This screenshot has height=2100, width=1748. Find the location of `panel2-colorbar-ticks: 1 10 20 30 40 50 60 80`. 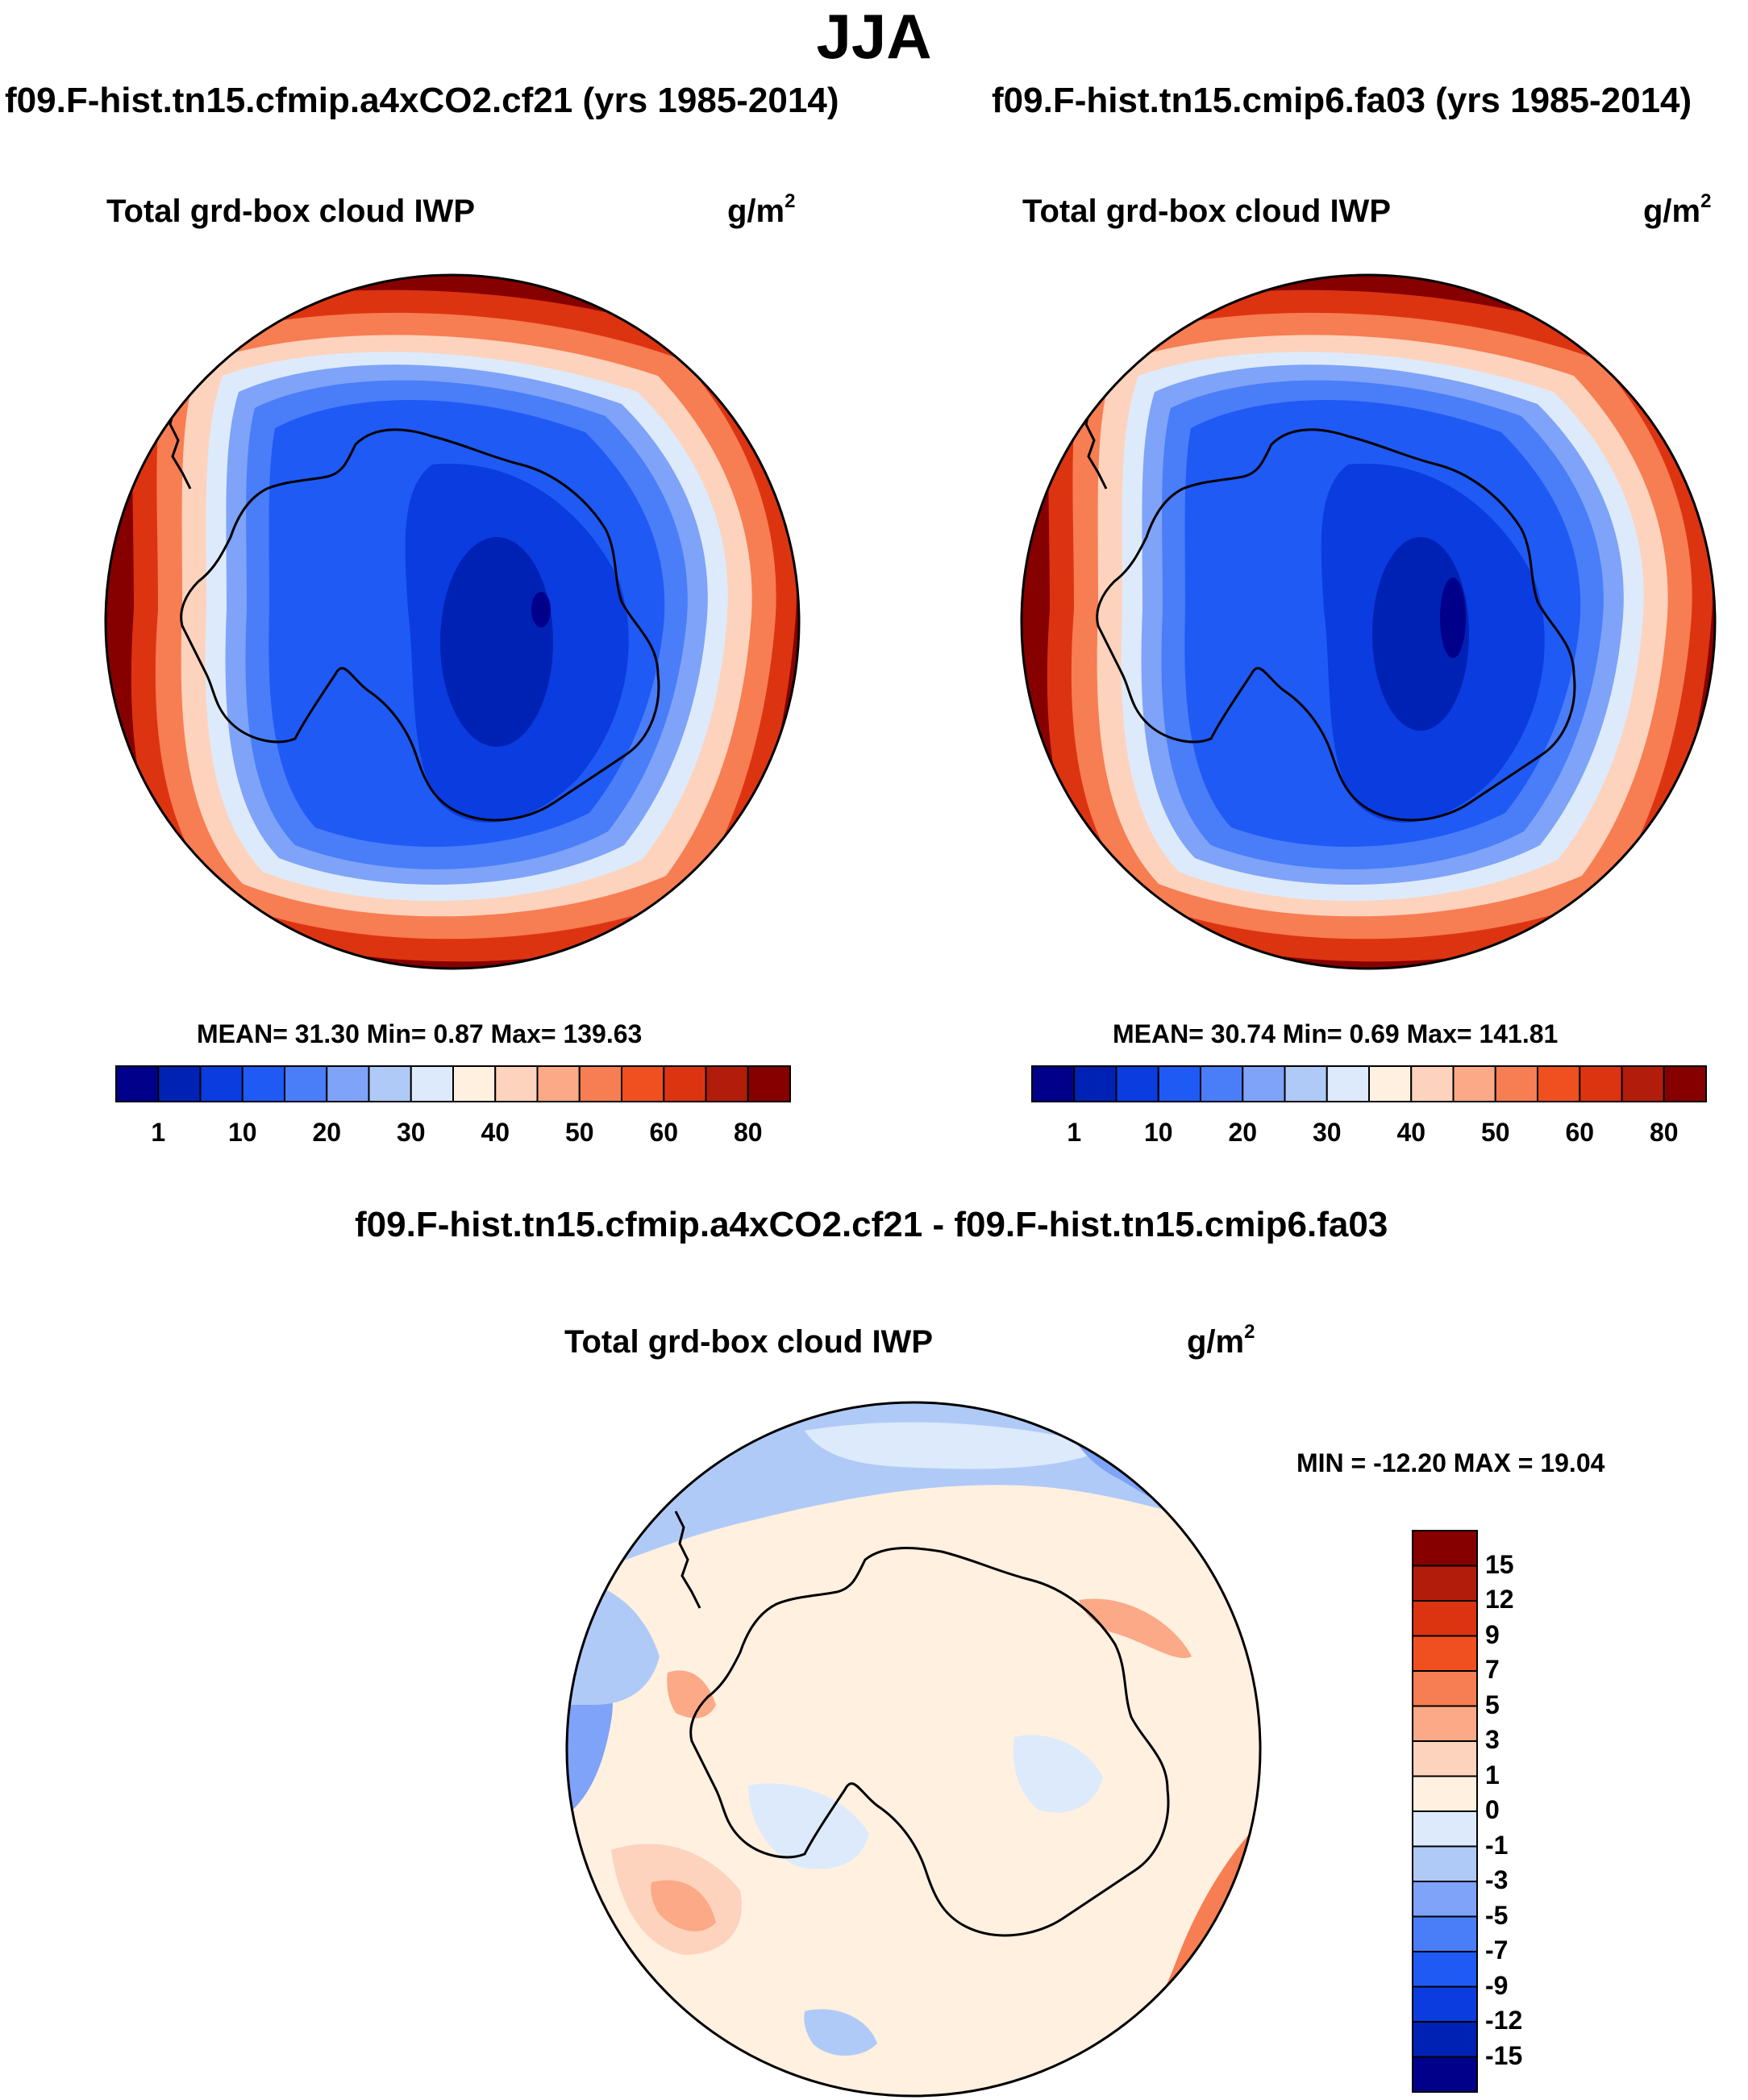

panel2-colorbar-ticks: 1 10 20 30 40 50 60 80 is located at coordinates (1369, 1134).